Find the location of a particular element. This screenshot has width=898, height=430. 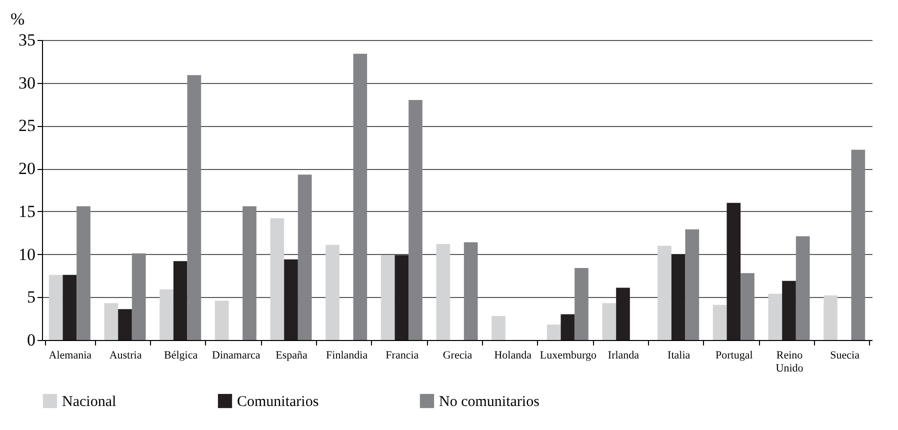

y-tick-label: 15 is located at coordinates (27, 211).